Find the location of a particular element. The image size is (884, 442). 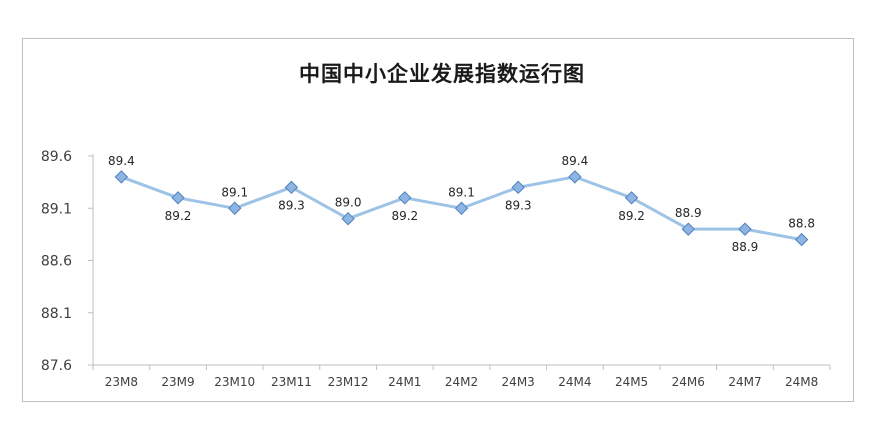

y-tick-label: 87.6 is located at coordinates (56, 366).